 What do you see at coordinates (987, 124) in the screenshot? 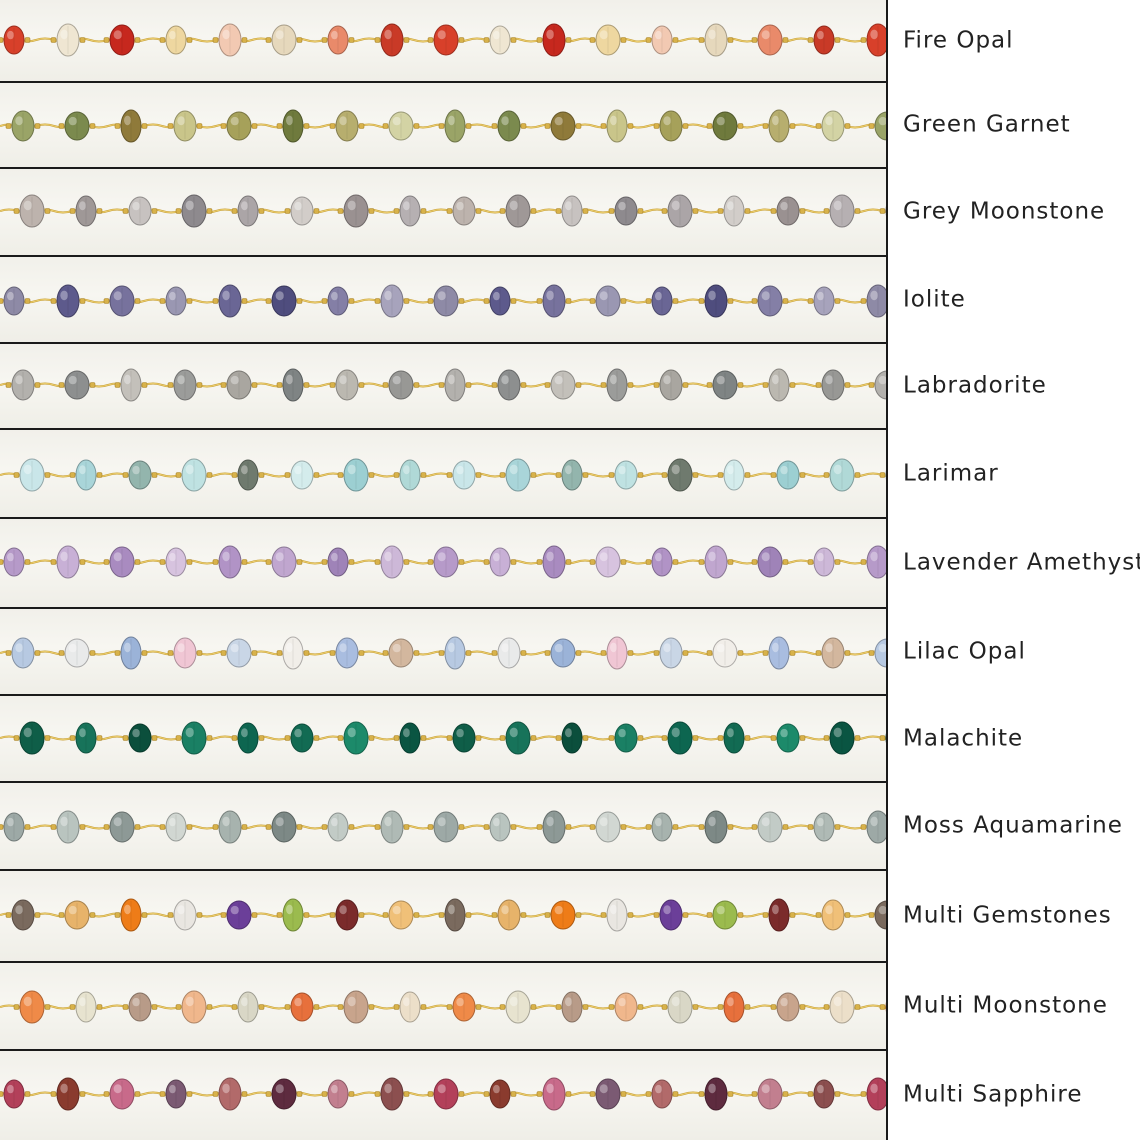
I see `chain-label-green-garnet: Green Garnet` at bounding box center [987, 124].